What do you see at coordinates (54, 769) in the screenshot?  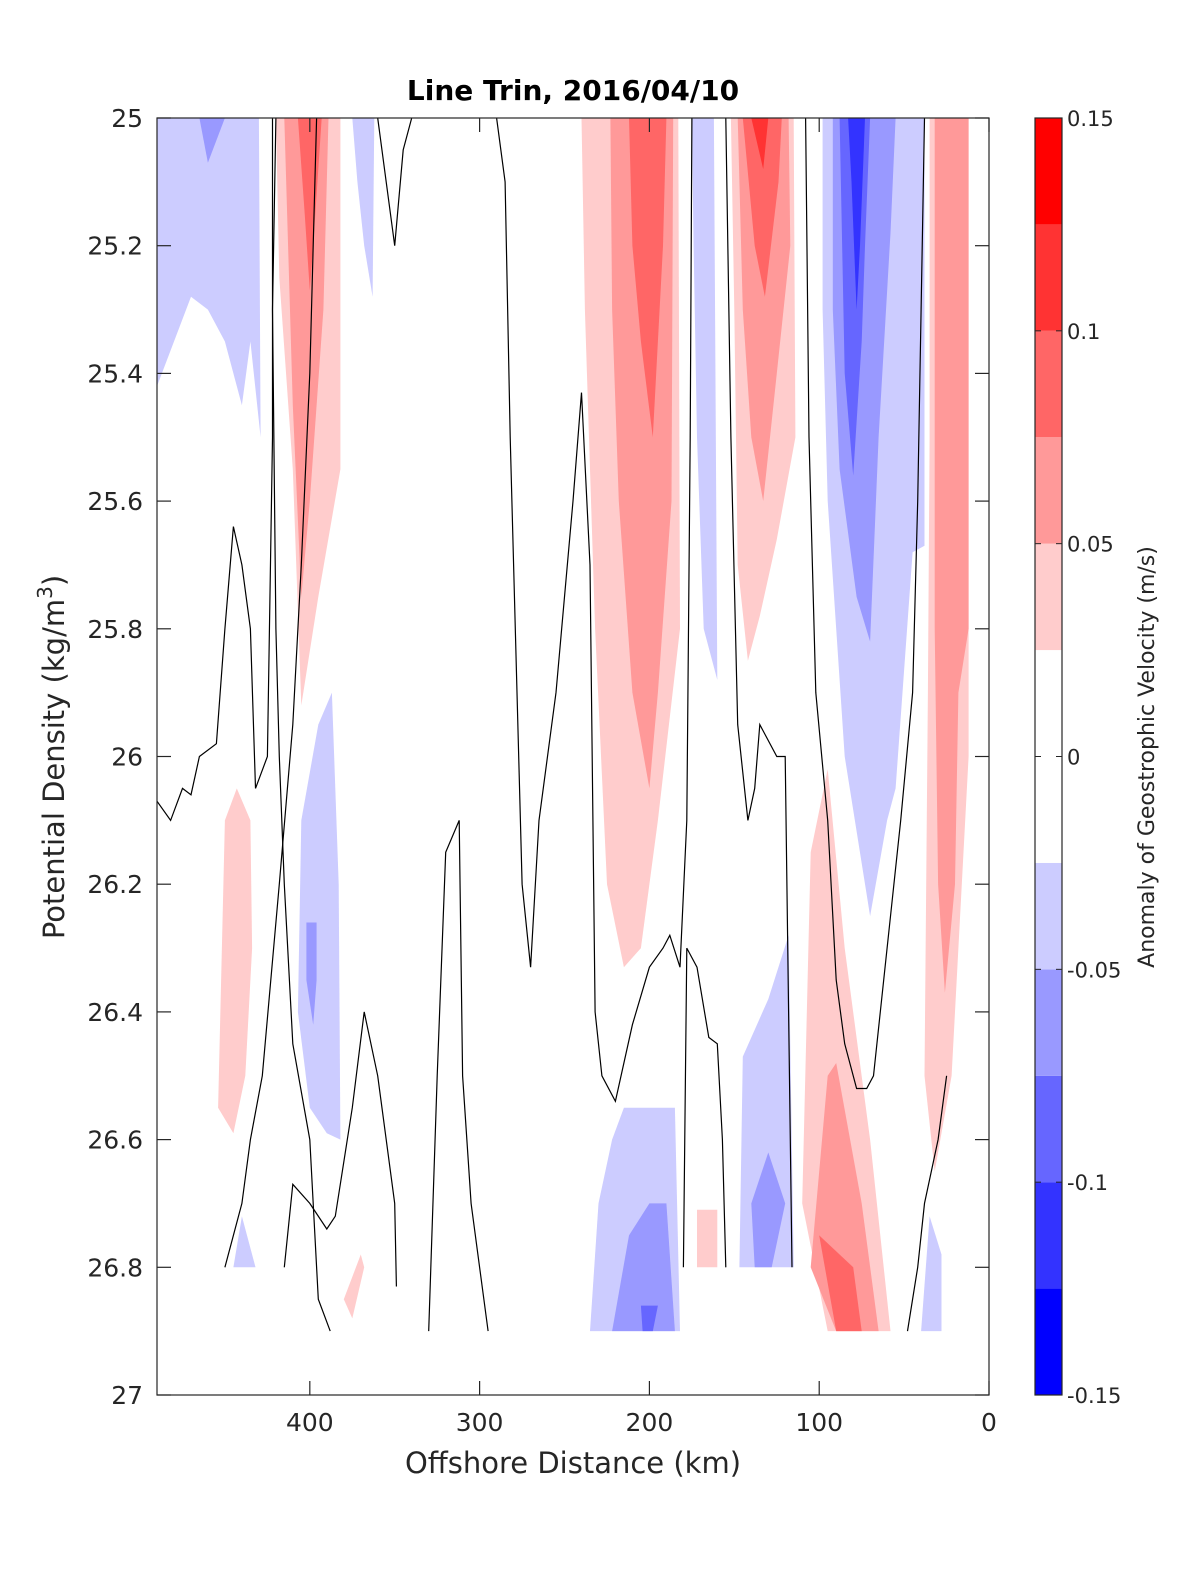 I see `y-axis-label-main: Potential Density (kg/m` at bounding box center [54, 769].